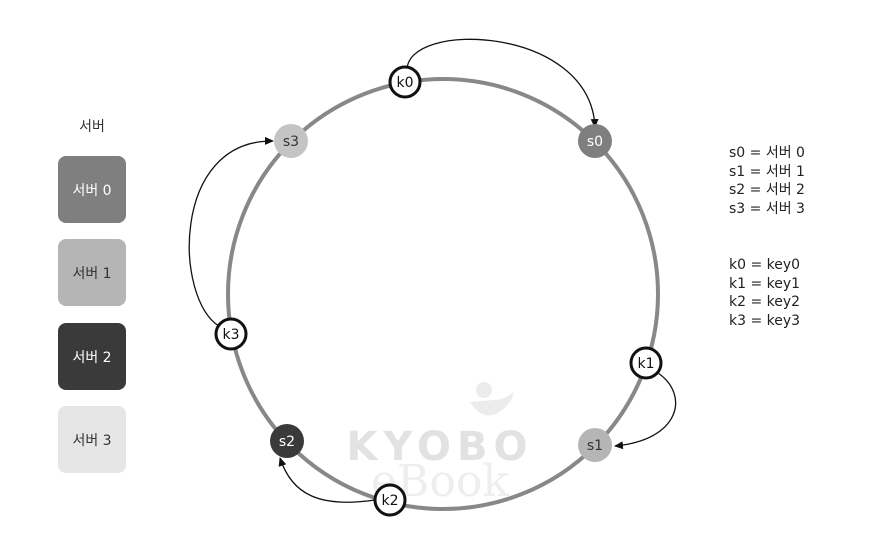 The image size is (888, 536). I want to click on ring-server-label: s0, so click(595, 142).